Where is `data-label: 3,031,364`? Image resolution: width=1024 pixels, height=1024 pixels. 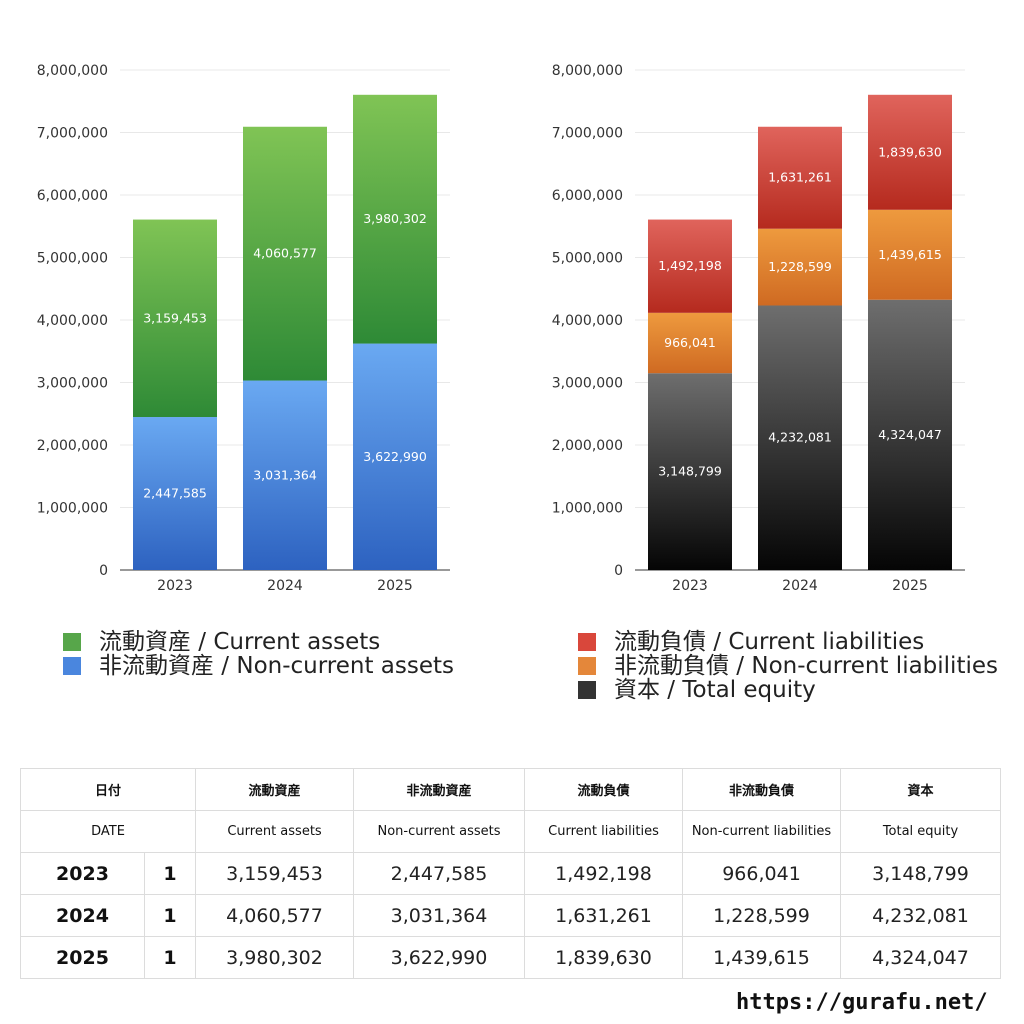
data-label: 3,031,364 is located at coordinates (285, 474).